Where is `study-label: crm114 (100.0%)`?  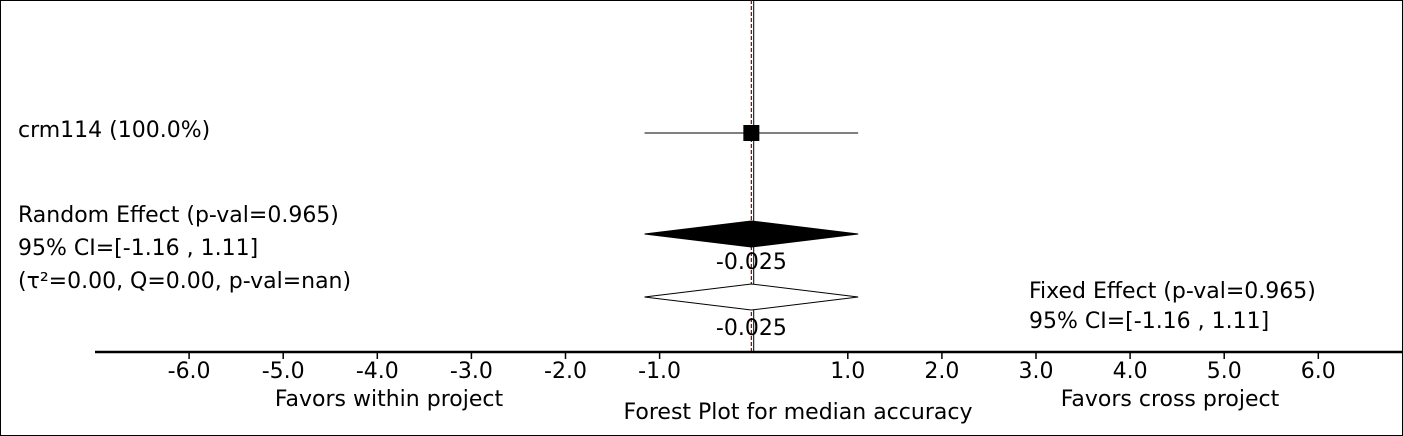 study-label: crm114 (100.0%) is located at coordinates (114, 130).